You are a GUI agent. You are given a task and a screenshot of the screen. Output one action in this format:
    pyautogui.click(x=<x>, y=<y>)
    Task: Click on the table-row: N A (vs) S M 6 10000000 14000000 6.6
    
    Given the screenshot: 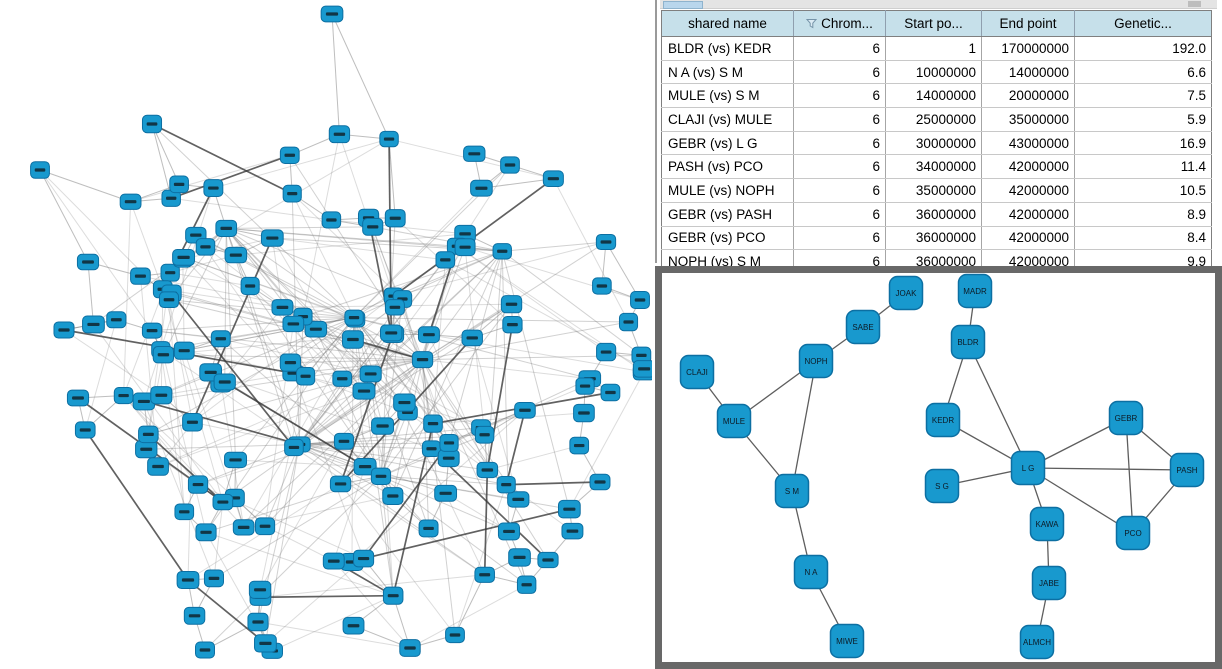 What is the action you would take?
    pyautogui.click(x=936, y=72)
    